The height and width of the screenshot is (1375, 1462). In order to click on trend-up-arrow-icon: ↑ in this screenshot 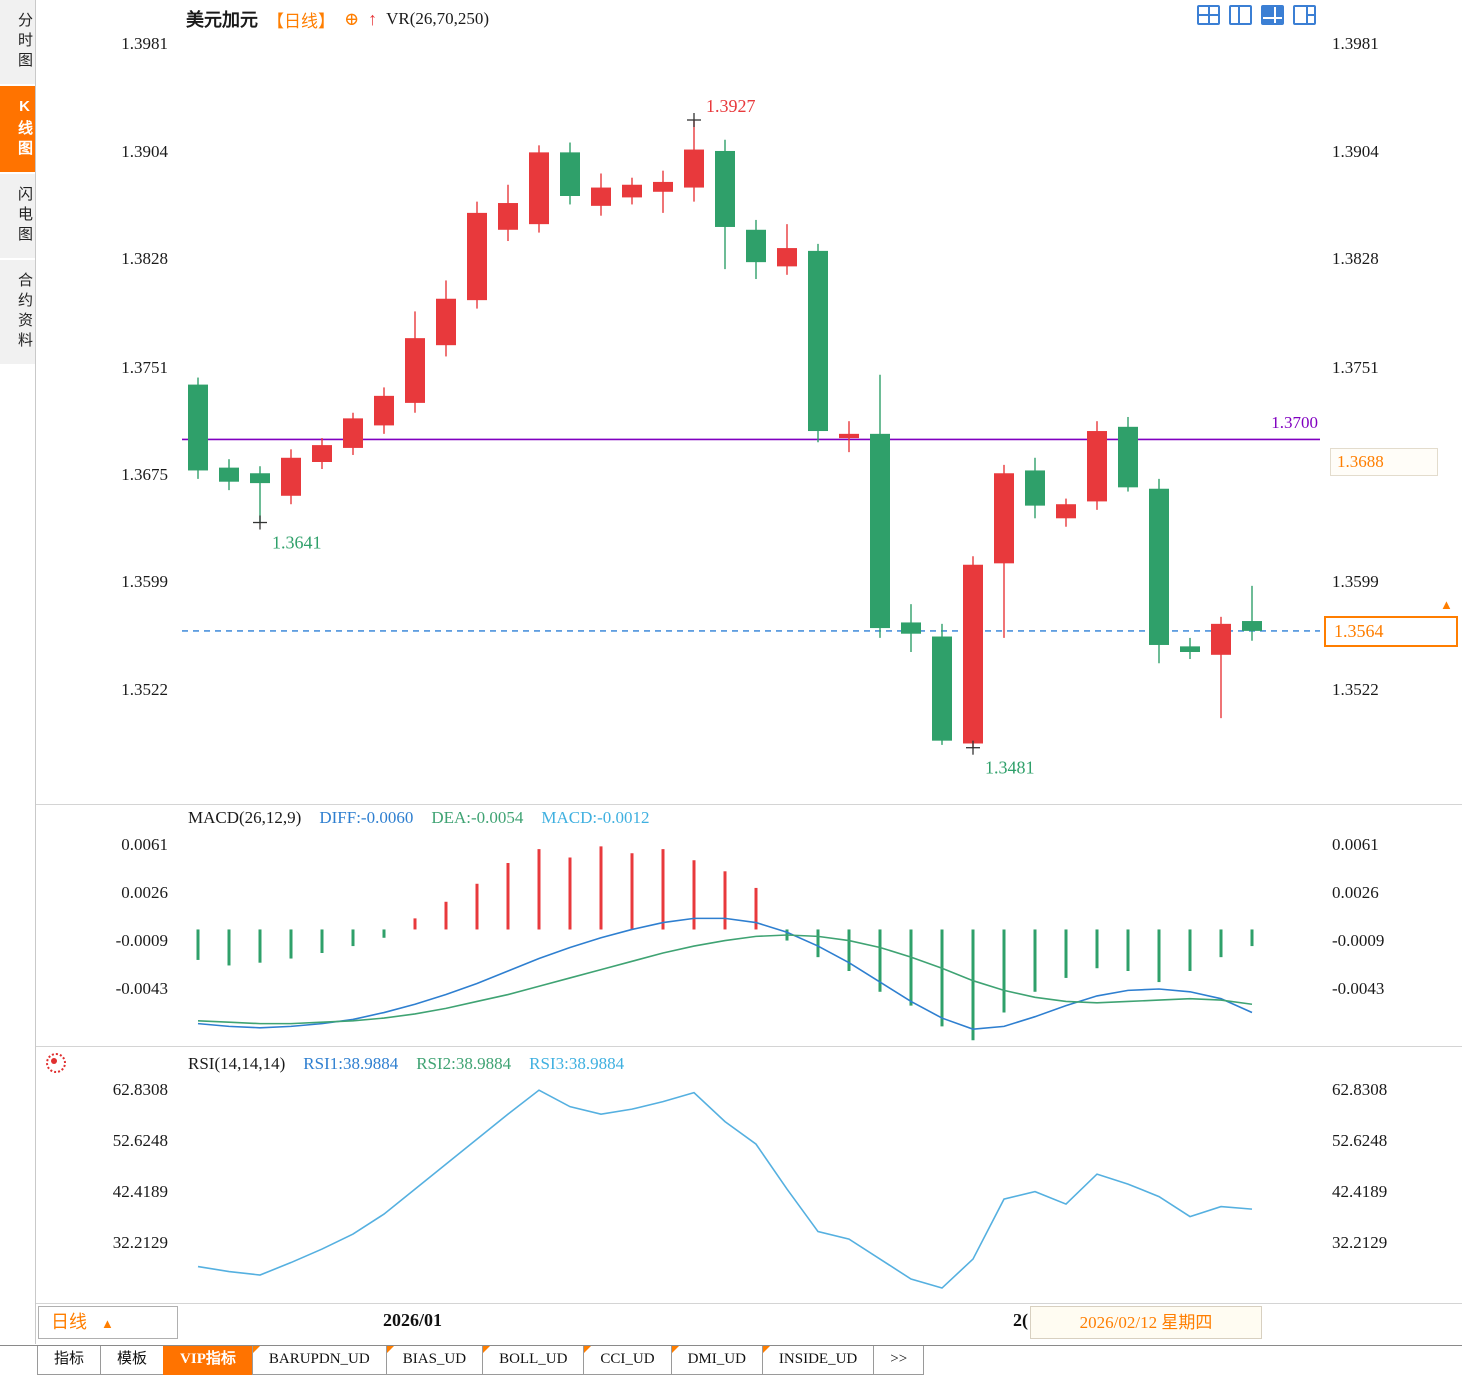, I will do `click(373, 18)`.